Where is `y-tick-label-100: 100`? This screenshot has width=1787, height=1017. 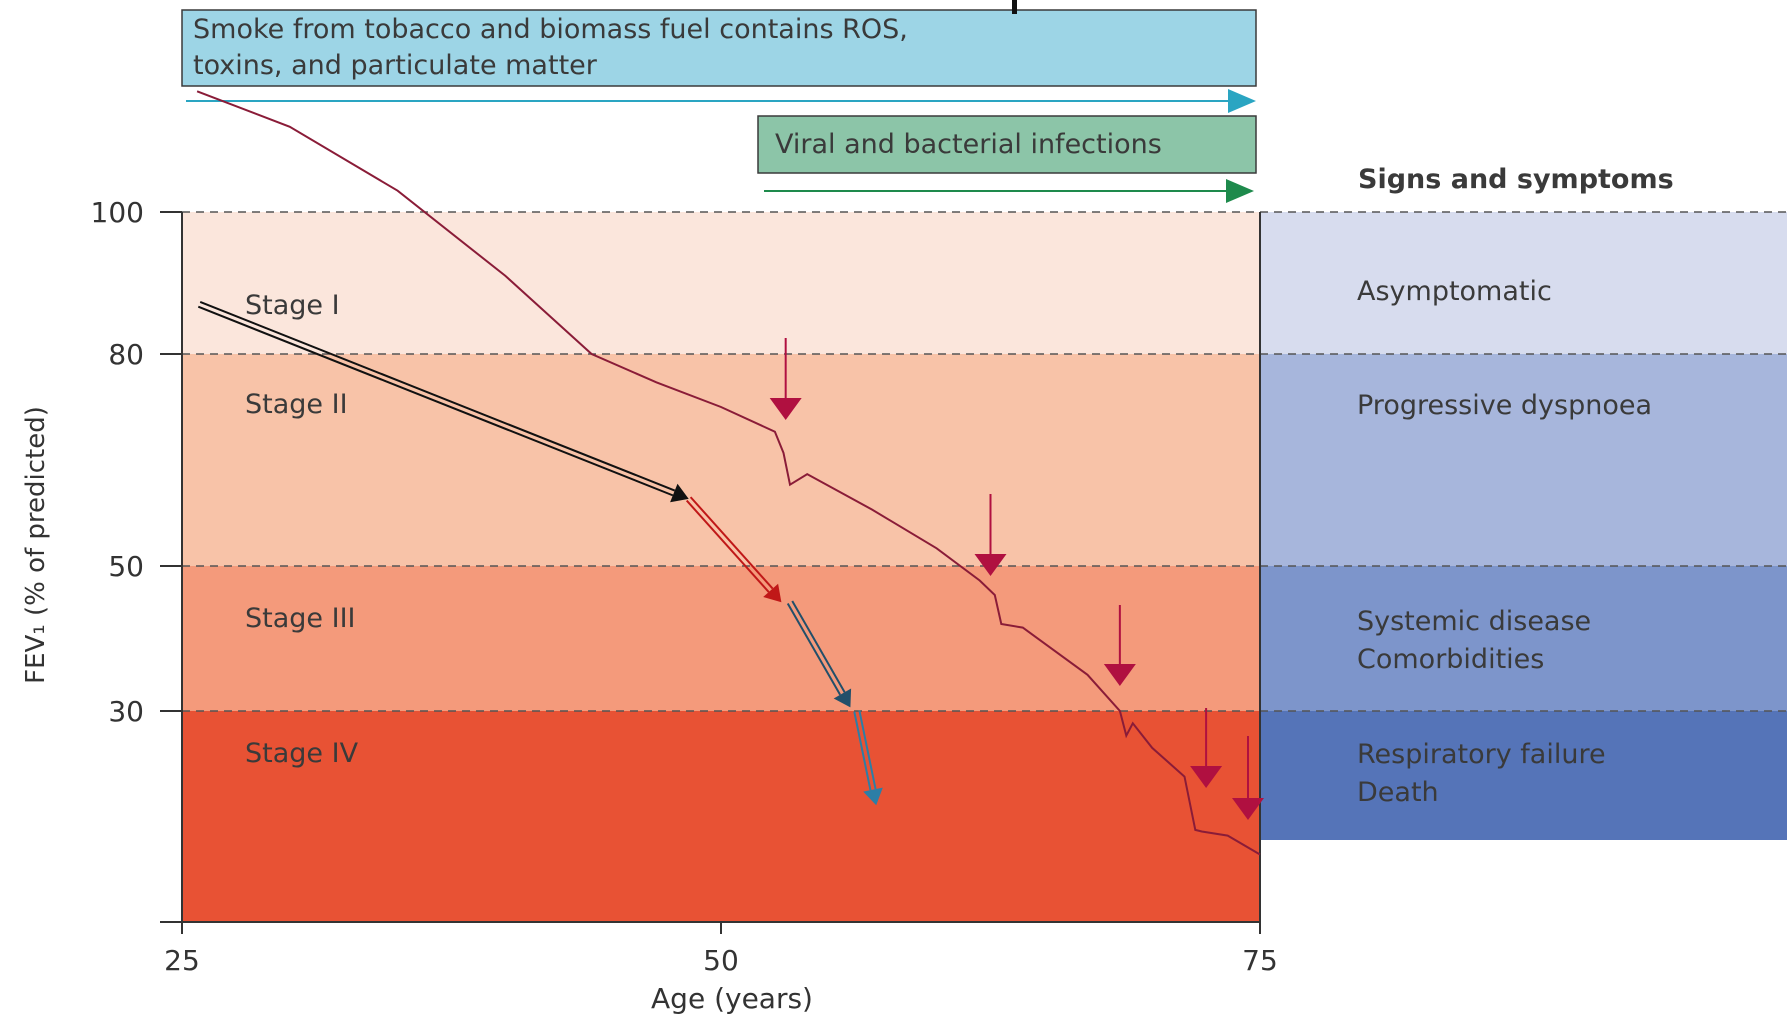 y-tick-label-100: 100 is located at coordinates (117, 212).